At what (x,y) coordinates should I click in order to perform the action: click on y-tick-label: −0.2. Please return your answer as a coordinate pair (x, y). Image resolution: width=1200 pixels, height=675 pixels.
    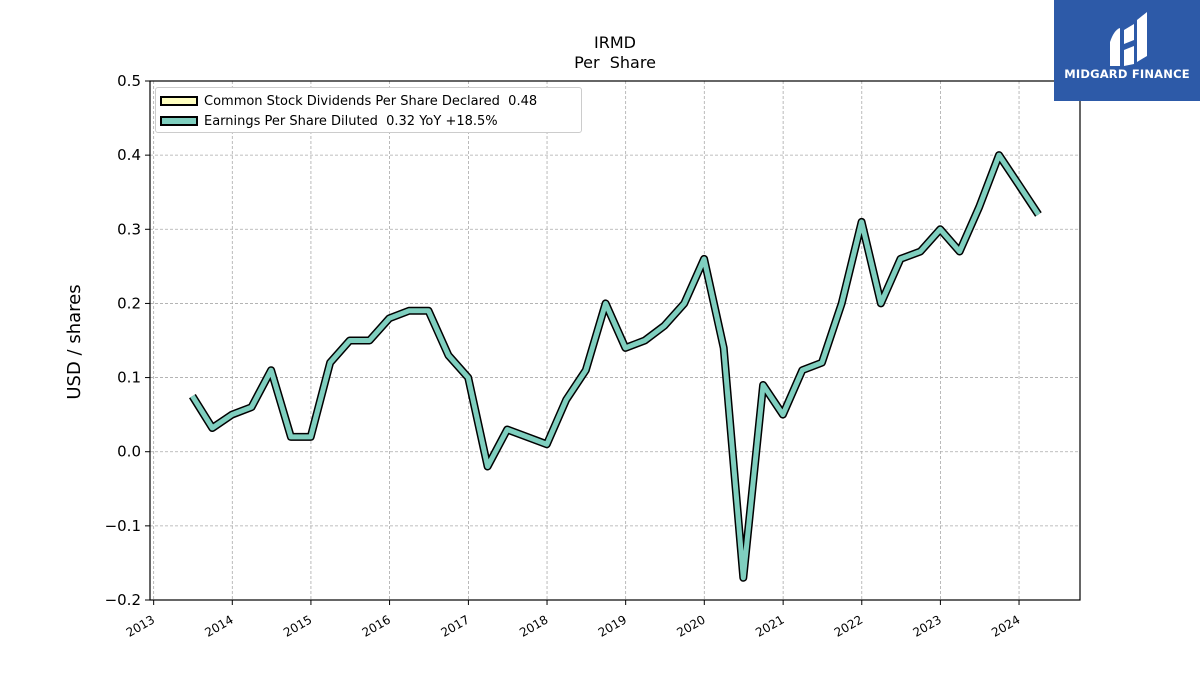
    Looking at the image, I should click on (123, 600).